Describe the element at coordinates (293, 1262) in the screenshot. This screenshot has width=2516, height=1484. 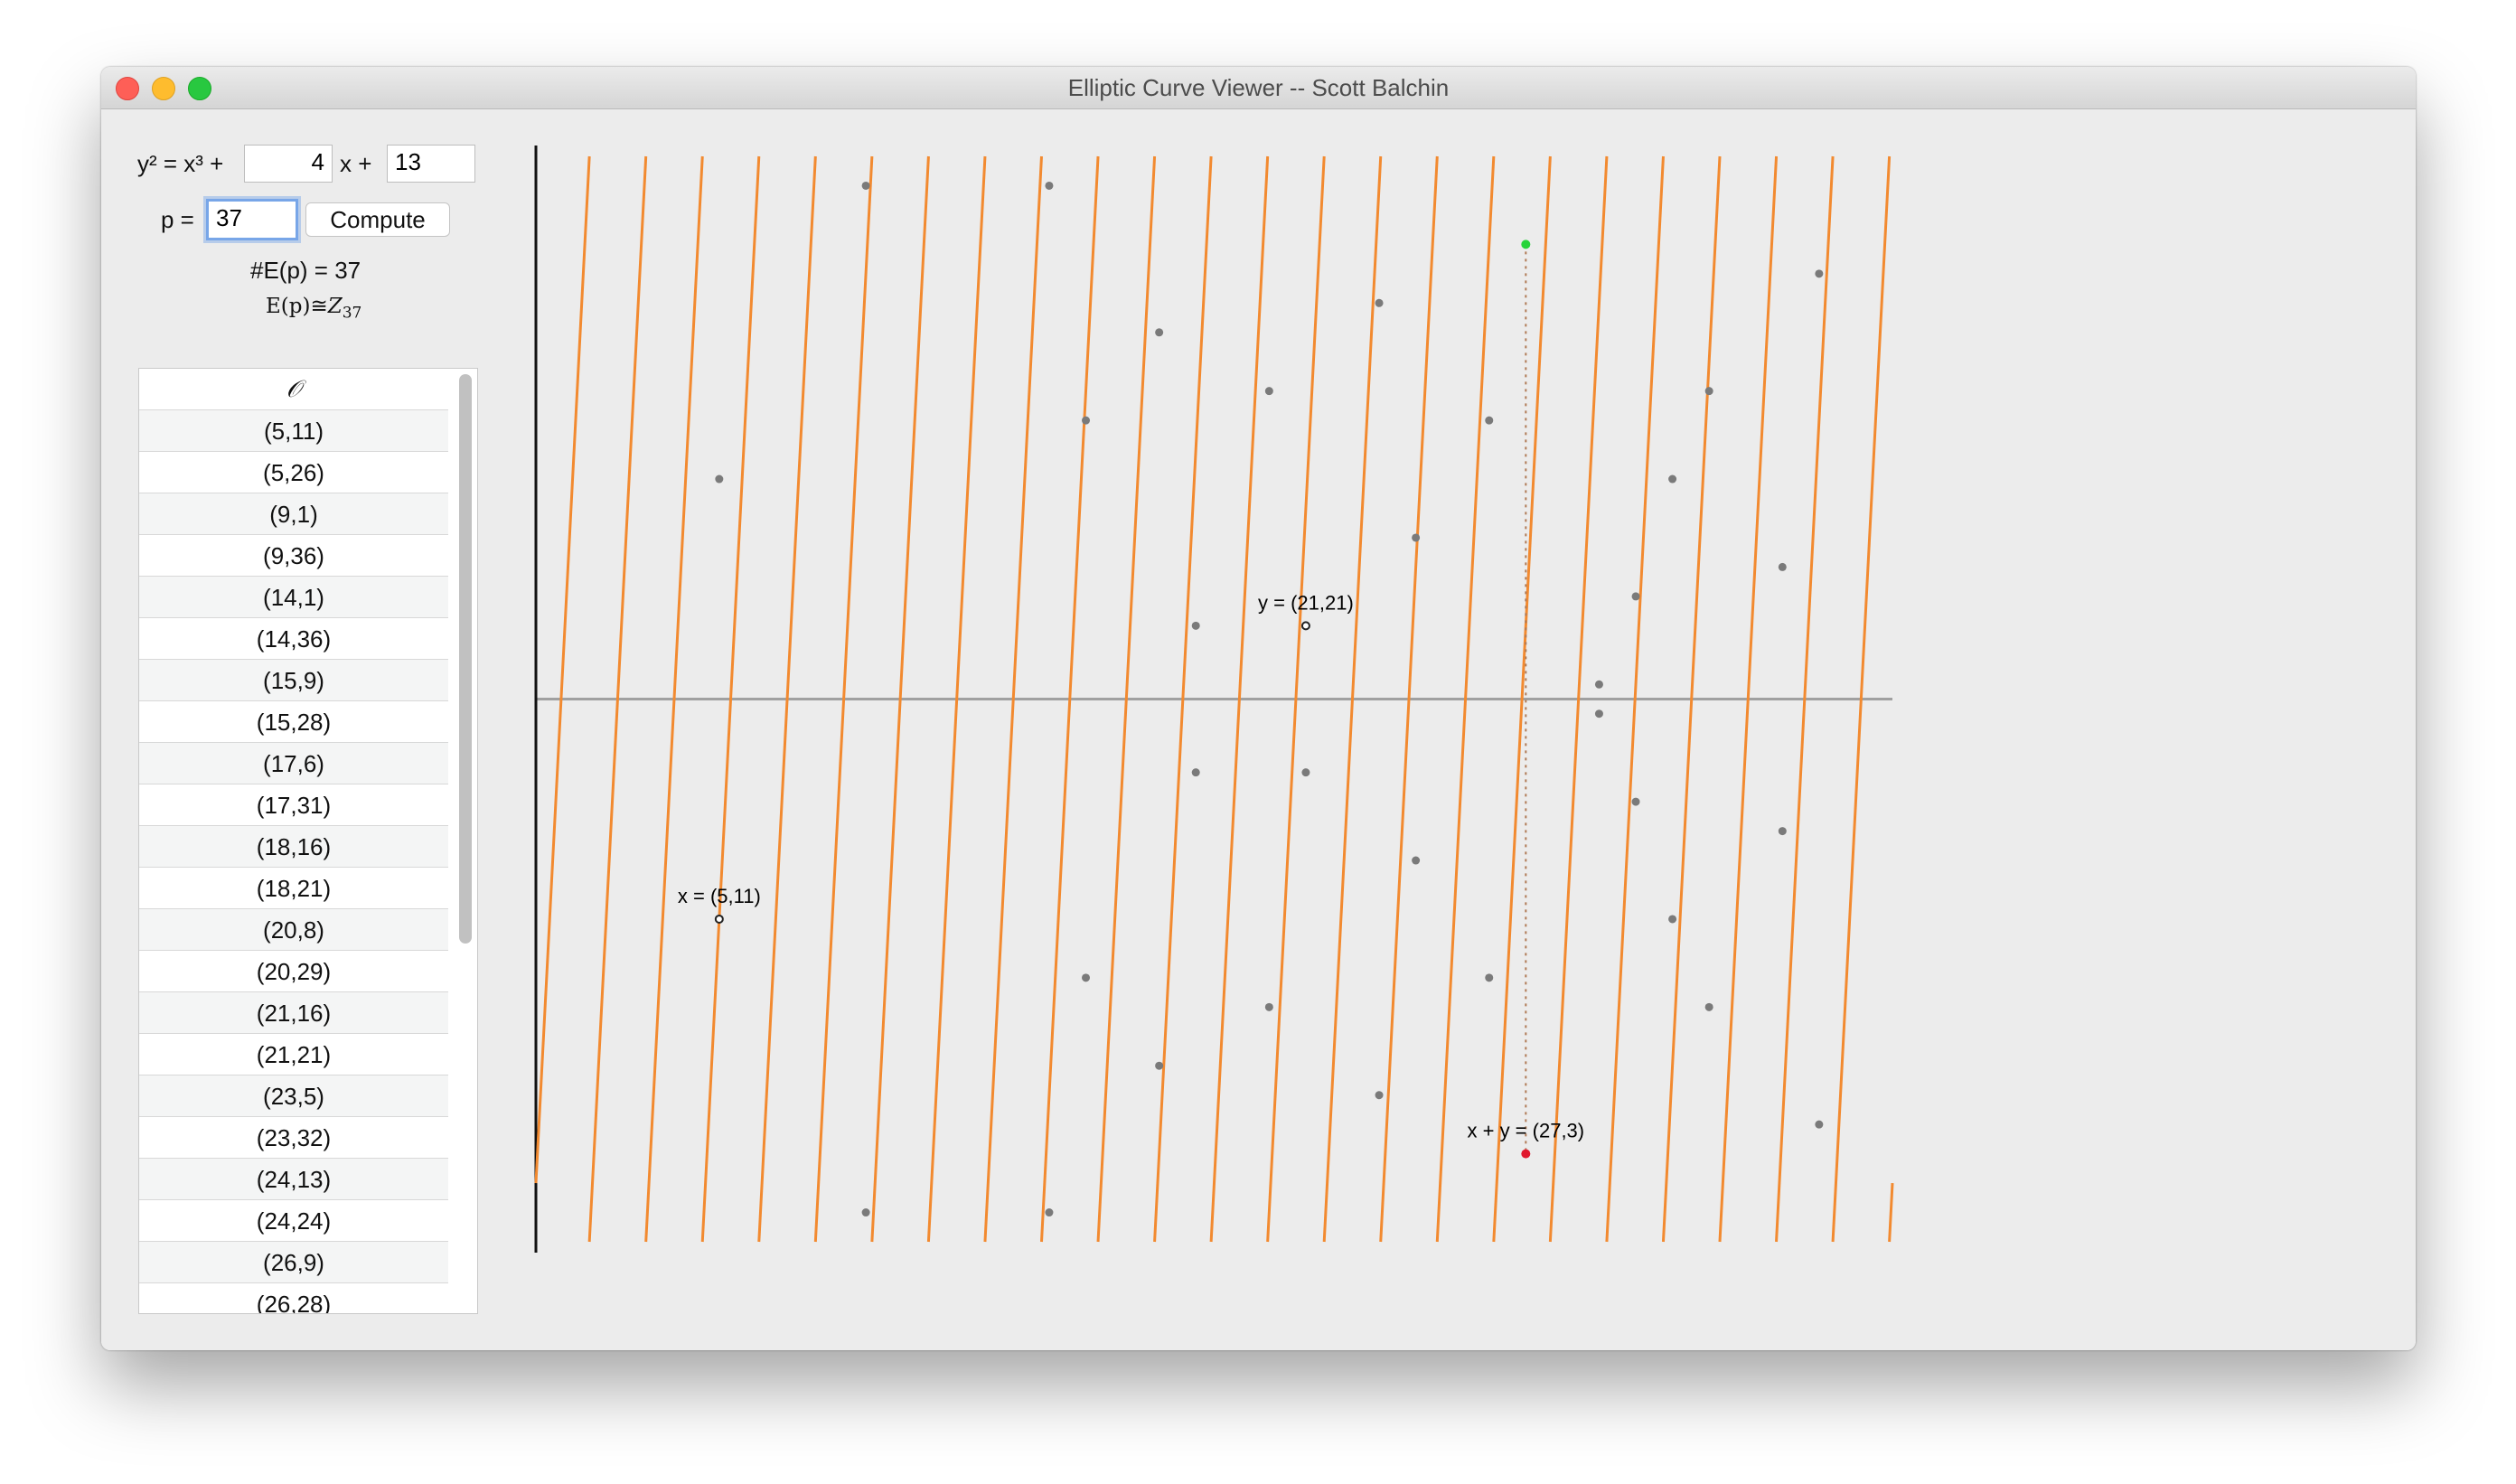
I see `list-item: (26,9)` at that location.